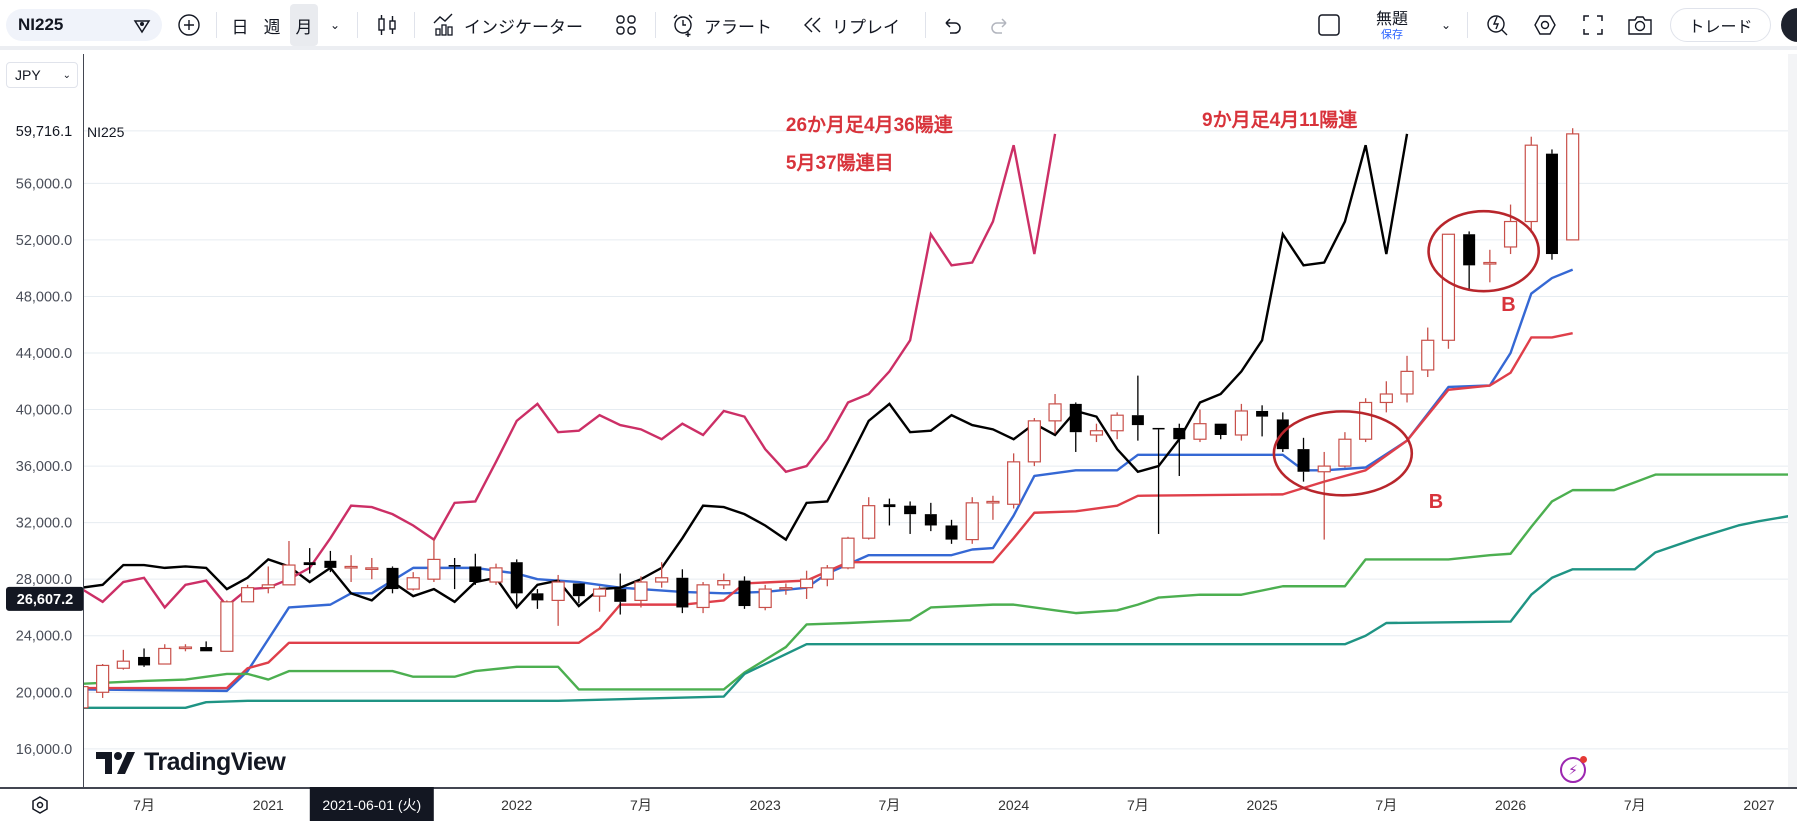 The height and width of the screenshot is (823, 1797). What do you see at coordinates (1392, 34) in the screenshot?
I see `save-label: 保存` at bounding box center [1392, 34].